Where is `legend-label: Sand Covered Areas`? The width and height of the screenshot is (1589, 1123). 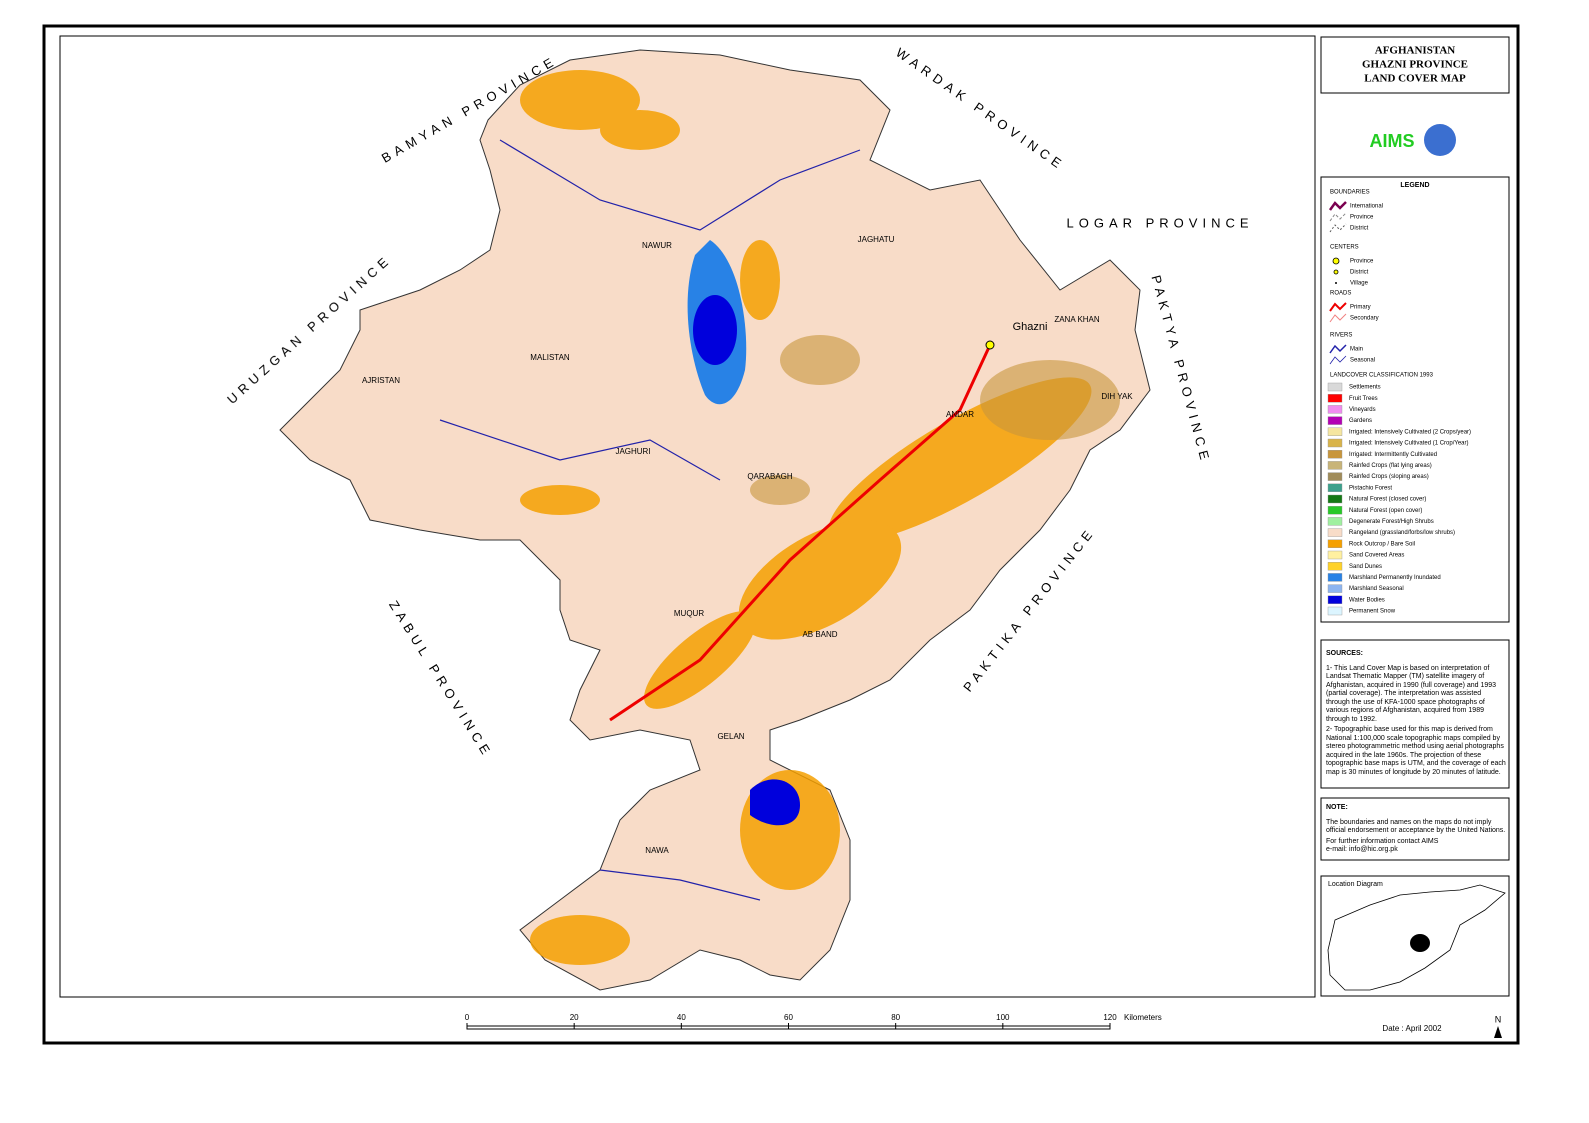 legend-label: Sand Covered Areas is located at coordinates (1376, 556).